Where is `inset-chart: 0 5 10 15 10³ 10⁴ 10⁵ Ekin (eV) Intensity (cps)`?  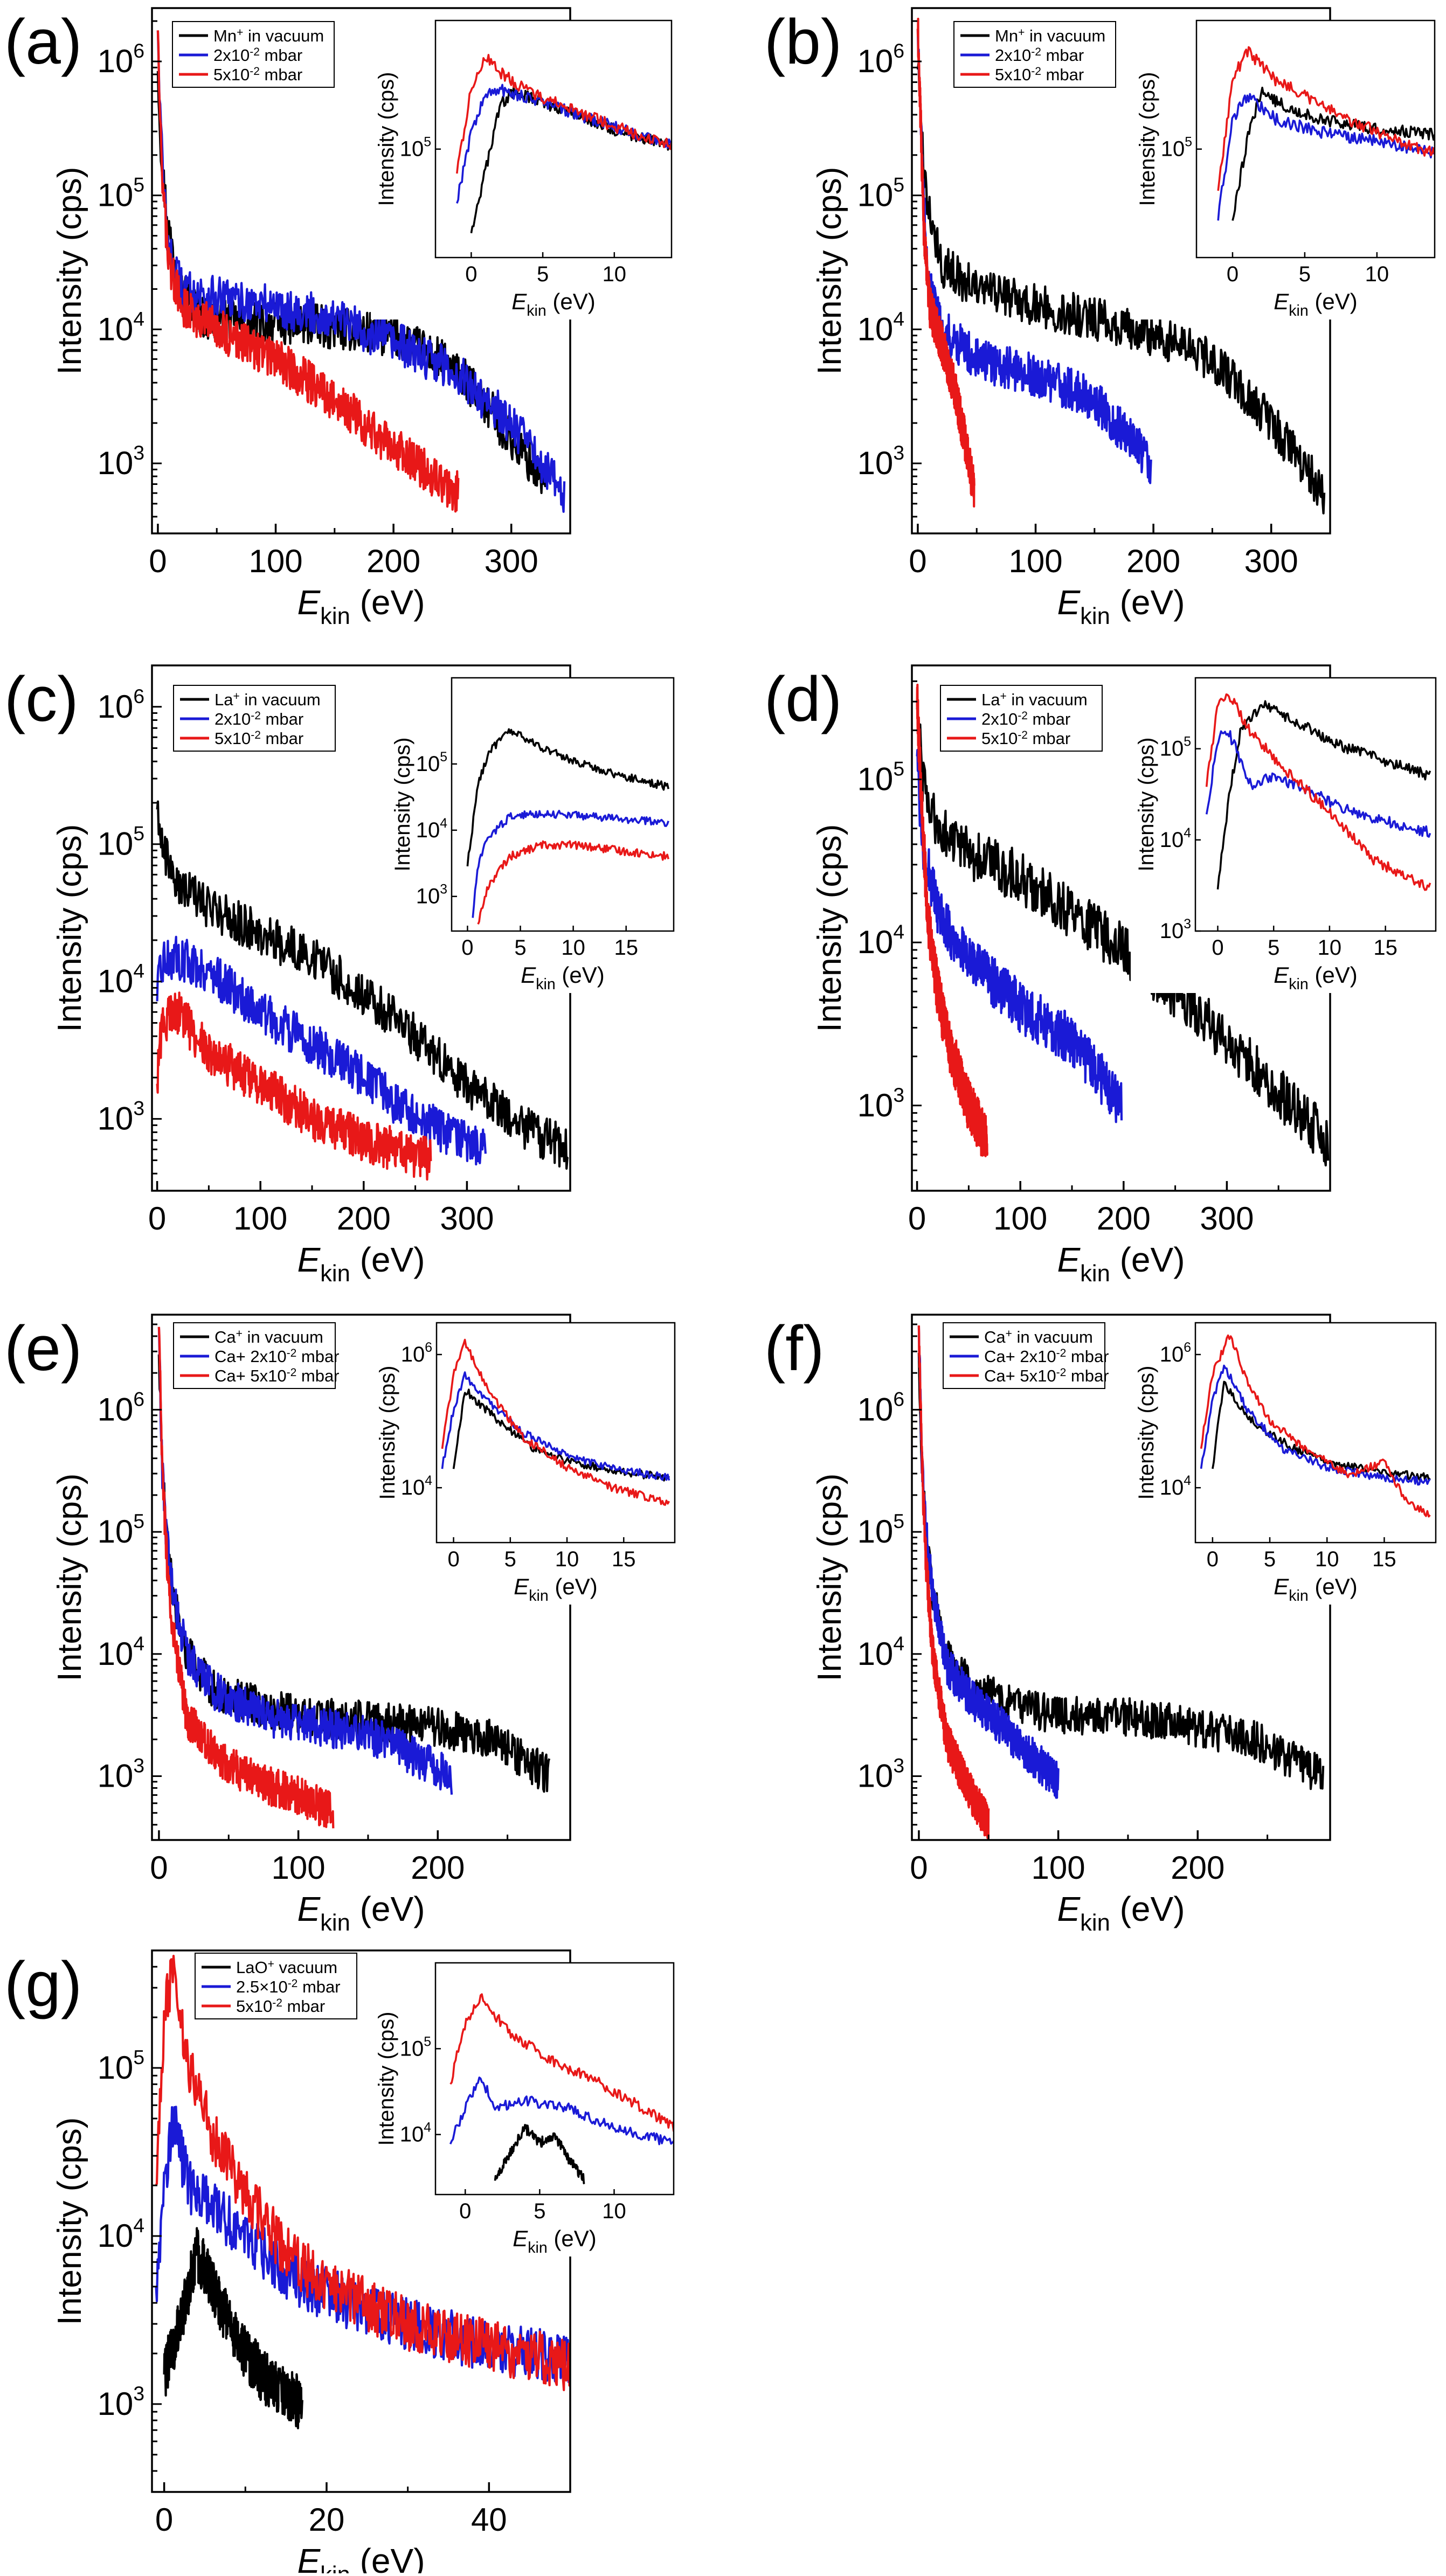 inset-chart: 0 5 10 15 10³ 10⁴ 10⁵ Ekin (eV) Intensity (cps) is located at coordinates (531, 835).